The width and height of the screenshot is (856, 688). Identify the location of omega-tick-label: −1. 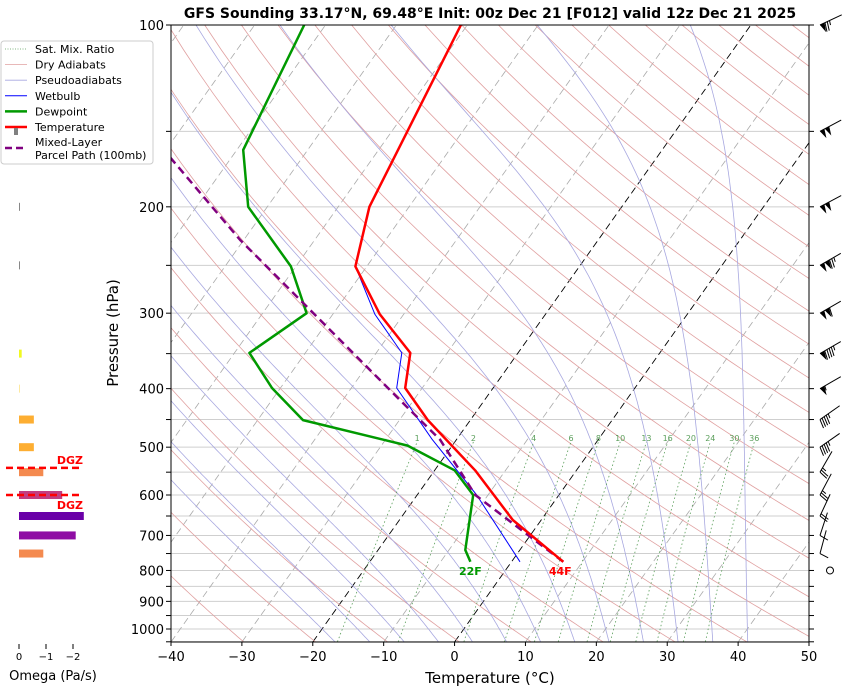
(46, 657).